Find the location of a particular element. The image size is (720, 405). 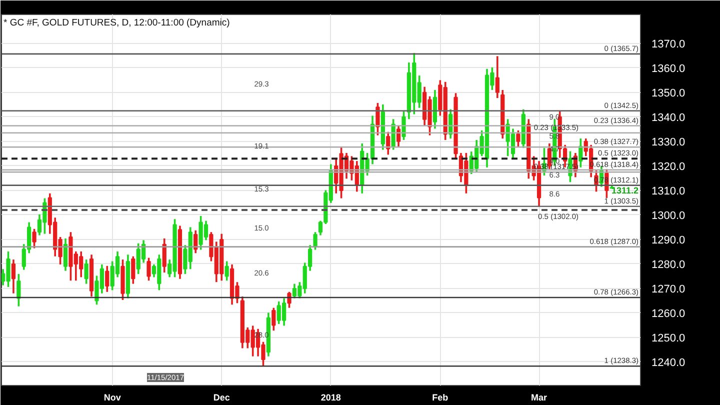

y-tick-label: 1350.0 is located at coordinates (669, 93).